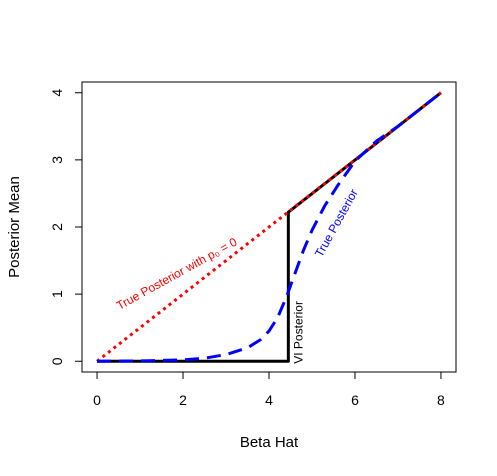 The image size is (497, 476). I want to click on y-tick-label: 2, so click(57, 227).